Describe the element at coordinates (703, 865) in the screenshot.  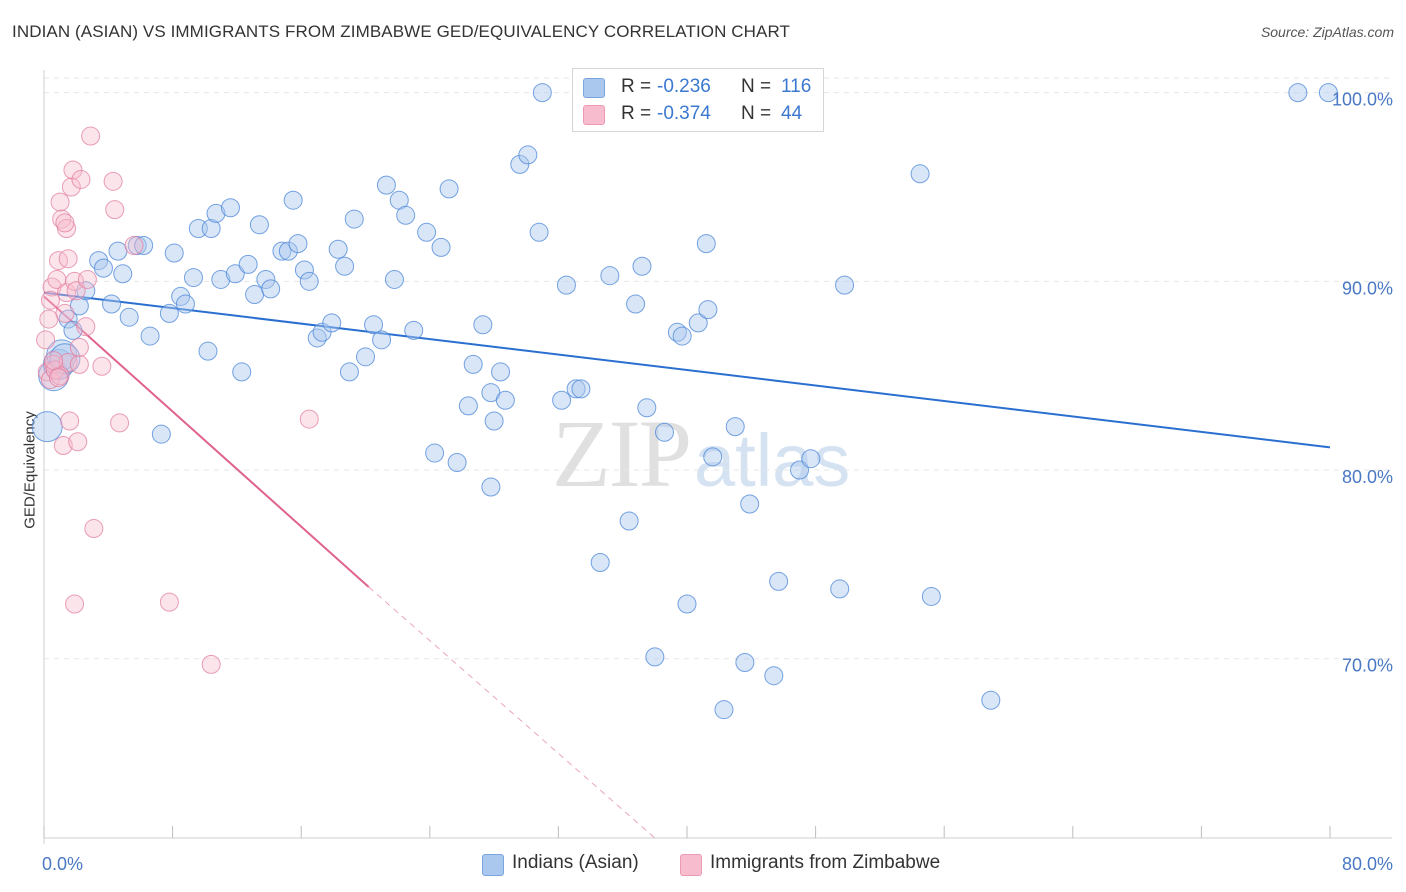
I see `series-legend: Indians (Asian) Immigrants from Zimbabwe` at that location.